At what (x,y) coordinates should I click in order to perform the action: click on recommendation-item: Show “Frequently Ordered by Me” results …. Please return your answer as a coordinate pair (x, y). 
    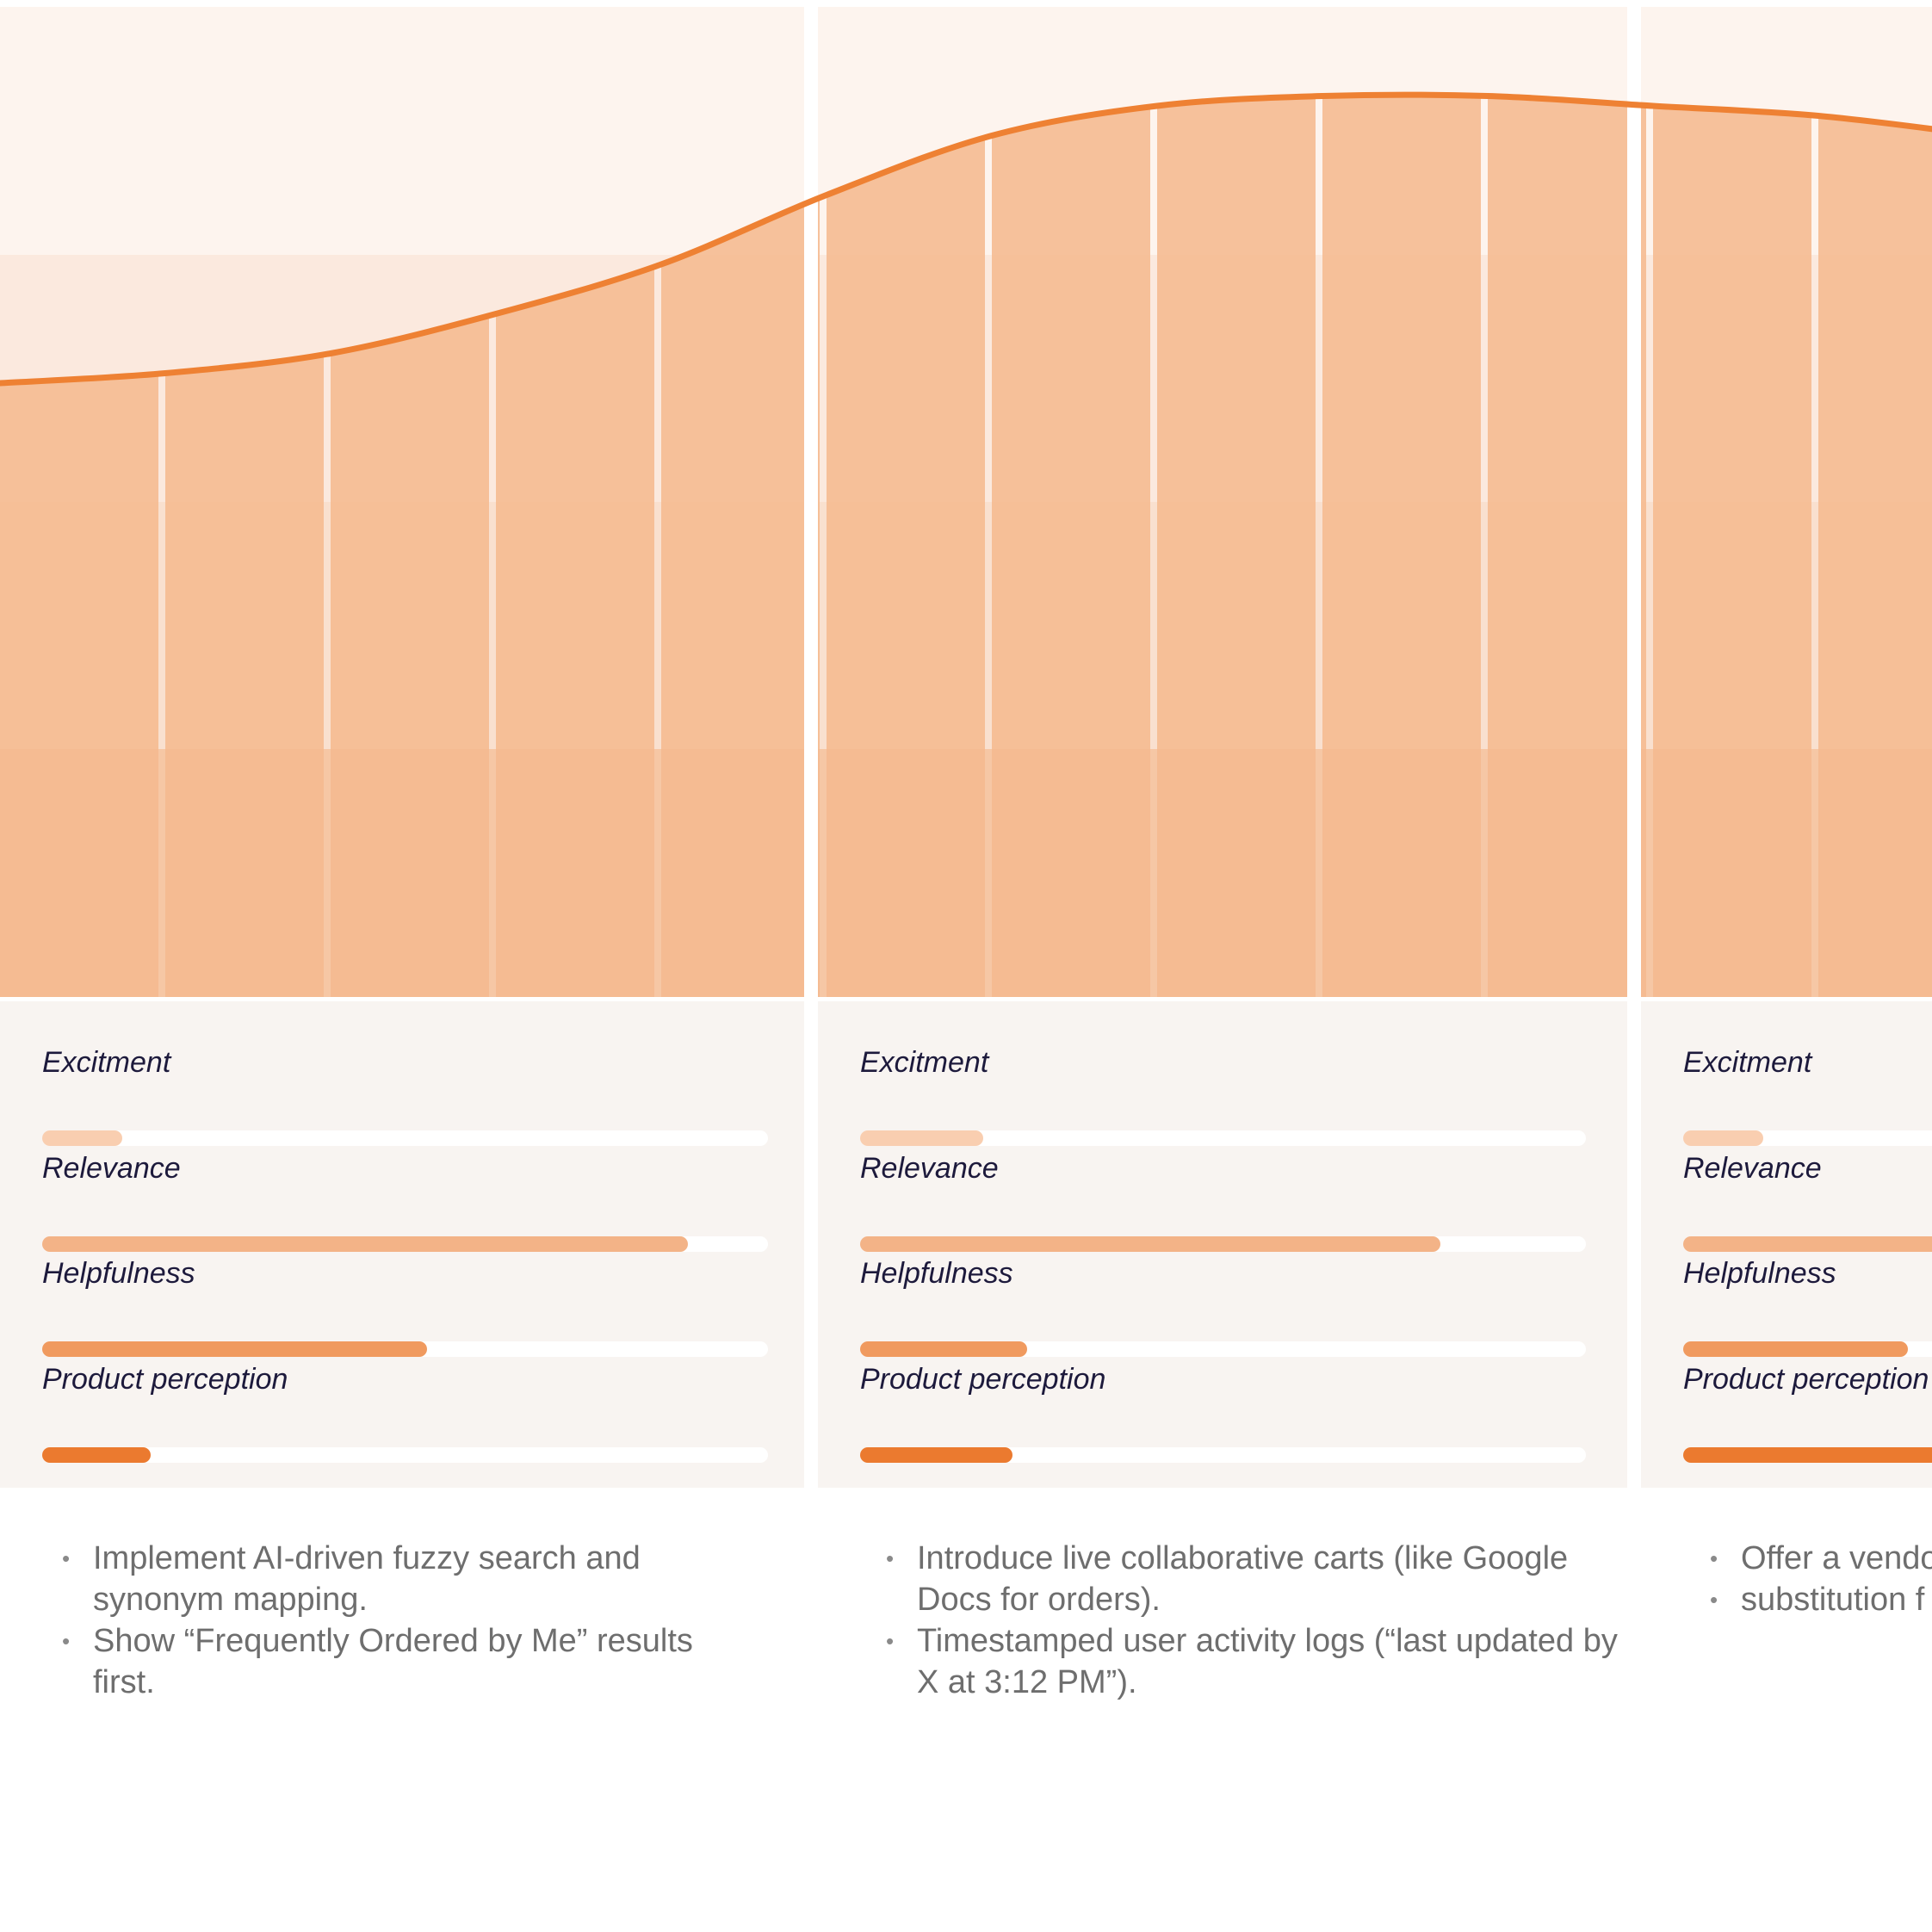
    Looking at the image, I should click on (396, 1662).